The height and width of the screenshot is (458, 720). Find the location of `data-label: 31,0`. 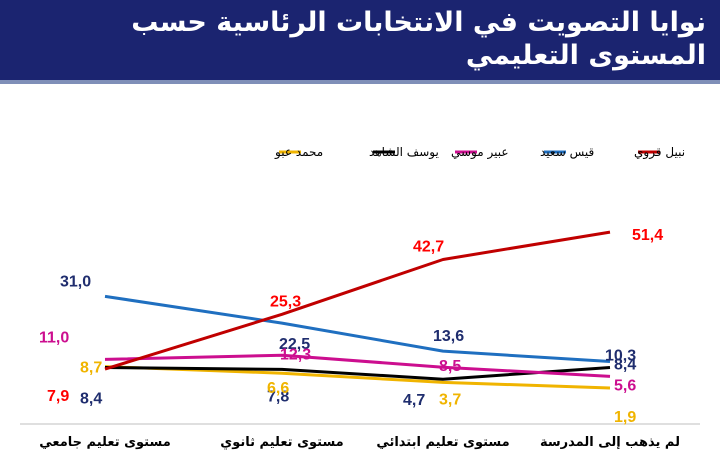

data-label: 31,0 is located at coordinates (75, 281).